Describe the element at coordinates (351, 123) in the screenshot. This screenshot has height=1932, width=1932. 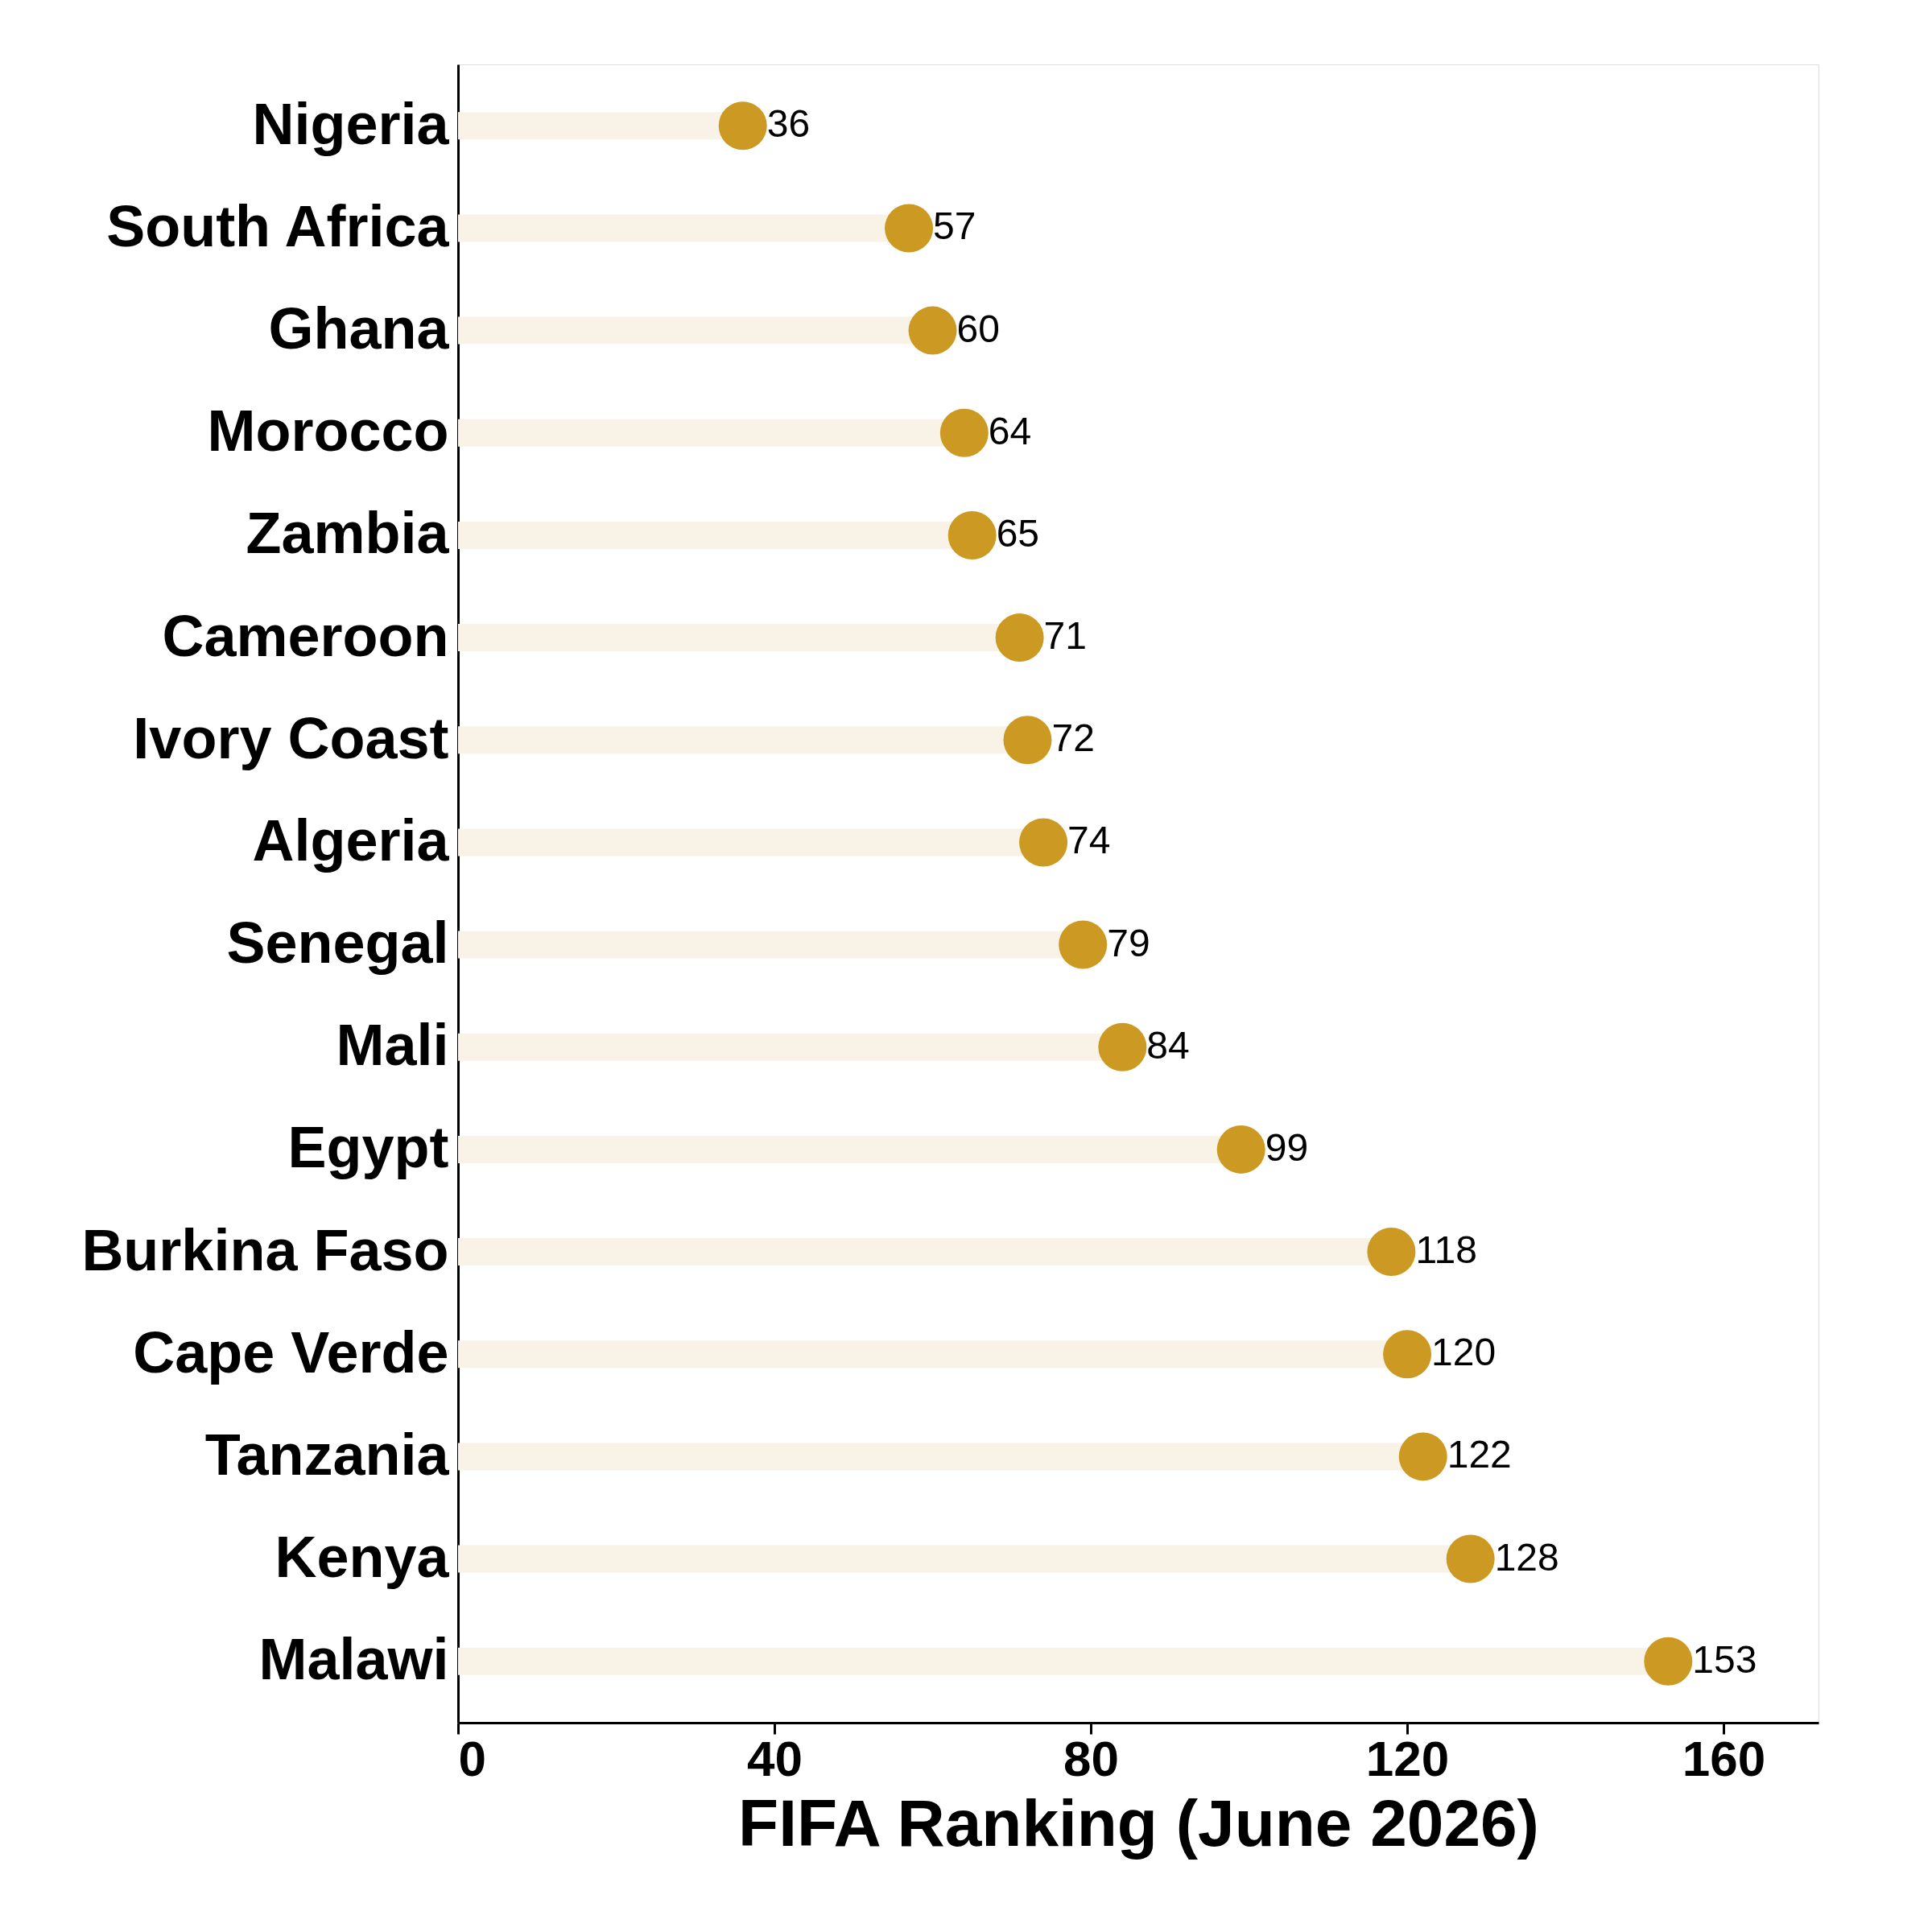
I see `y-tick-label: Nigeria` at that location.